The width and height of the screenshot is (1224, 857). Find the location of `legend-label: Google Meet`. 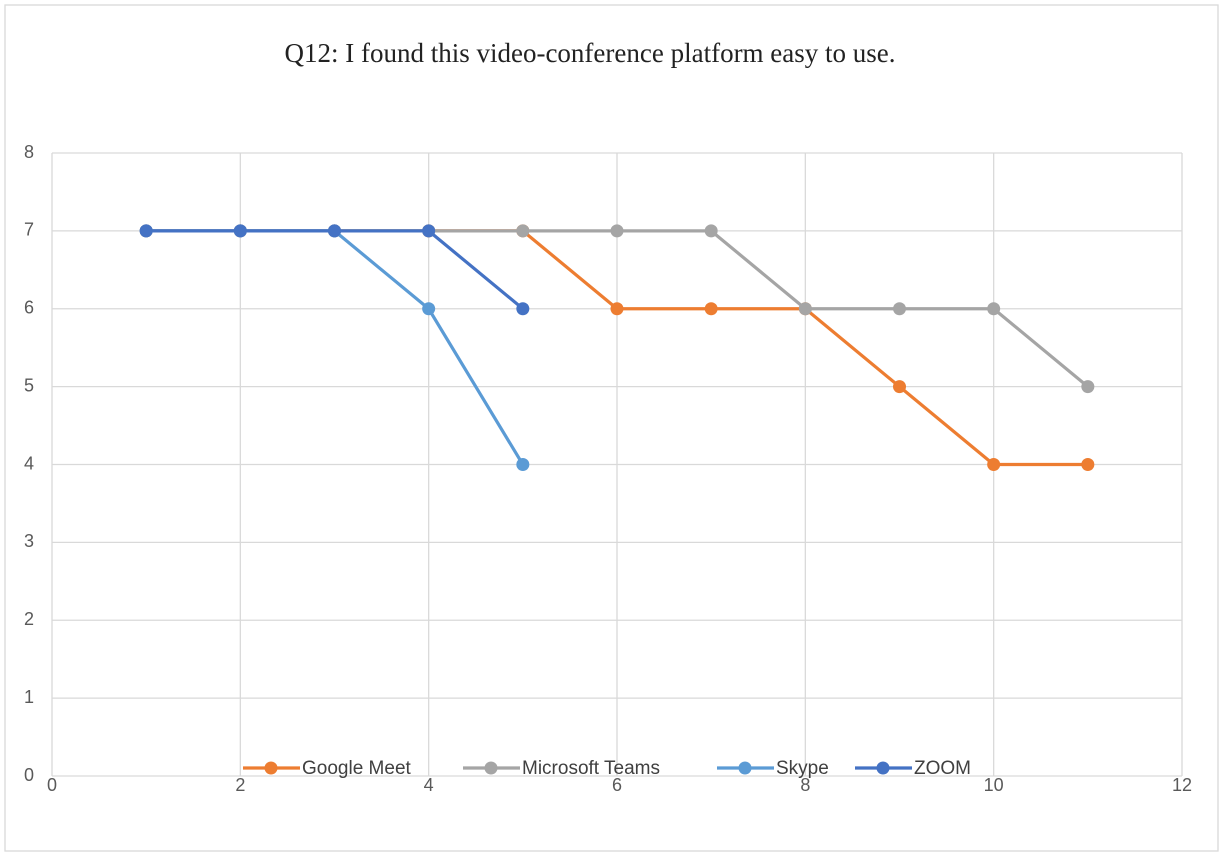

legend-label: Google Meet is located at coordinates (357, 768).